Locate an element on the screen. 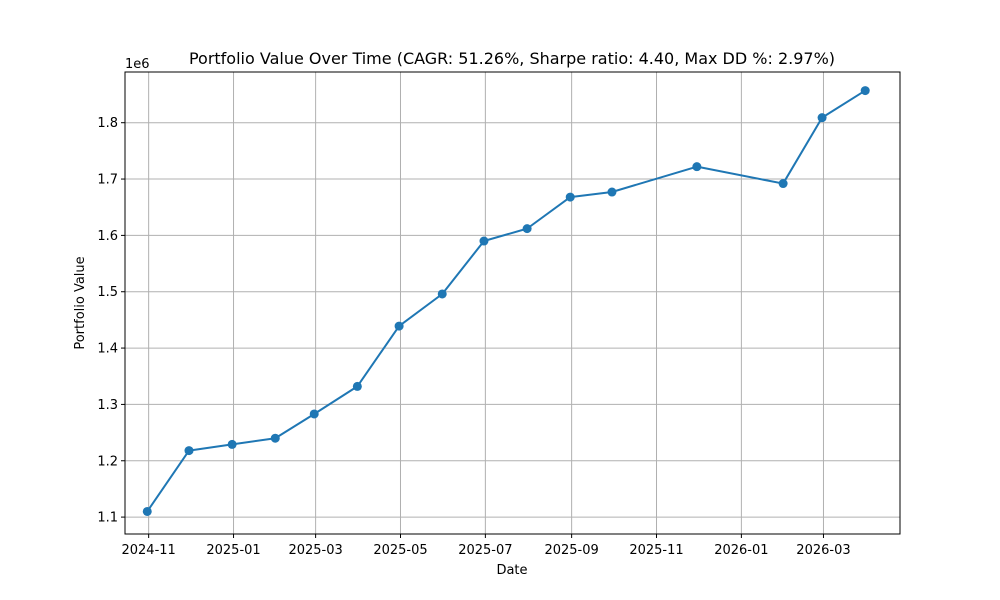  y-tick-label: 1.8 is located at coordinates (107, 123).